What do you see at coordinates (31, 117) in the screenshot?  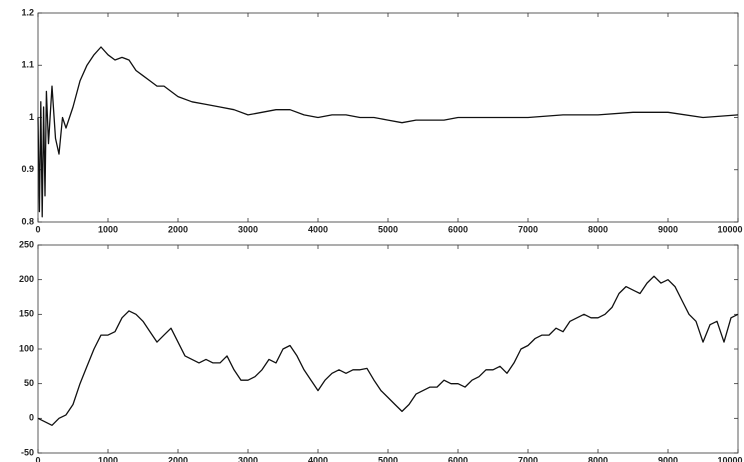 I see `y-tick-label: 1` at bounding box center [31, 117].